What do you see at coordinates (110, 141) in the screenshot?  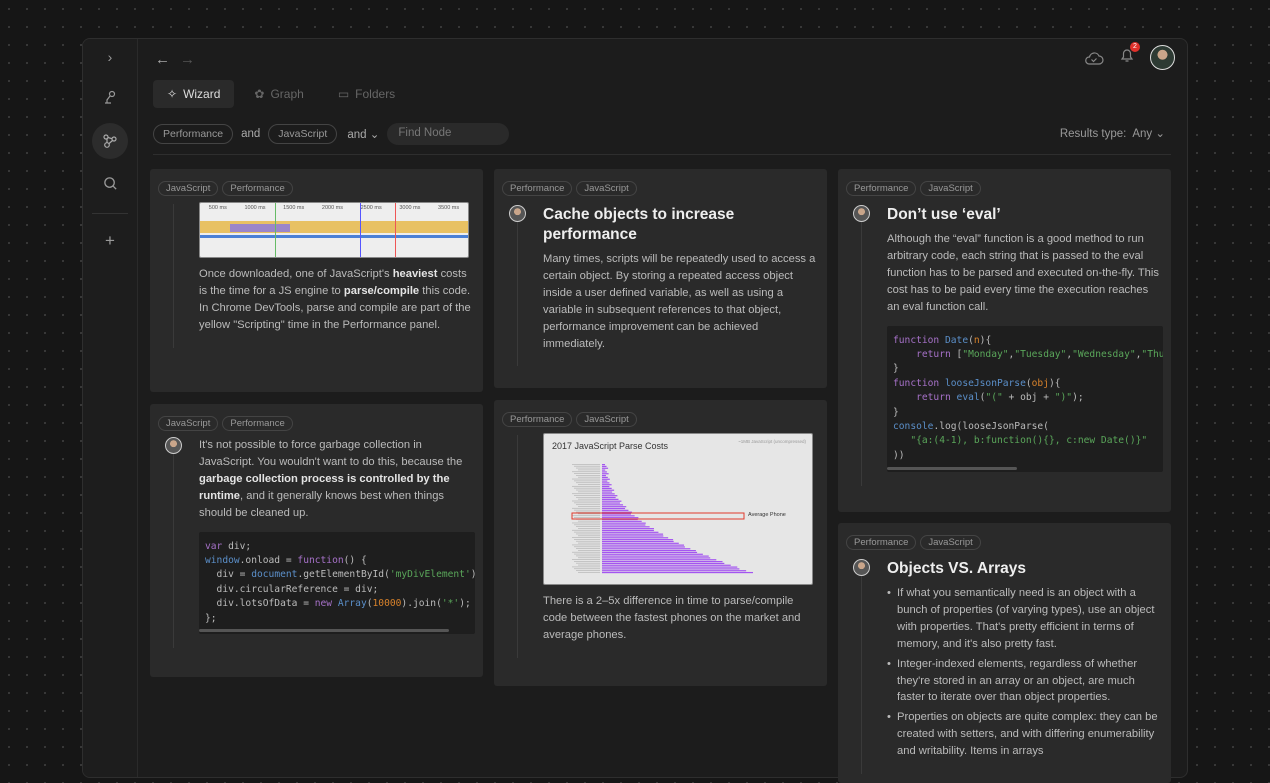 I see `graph-nav-button` at bounding box center [110, 141].